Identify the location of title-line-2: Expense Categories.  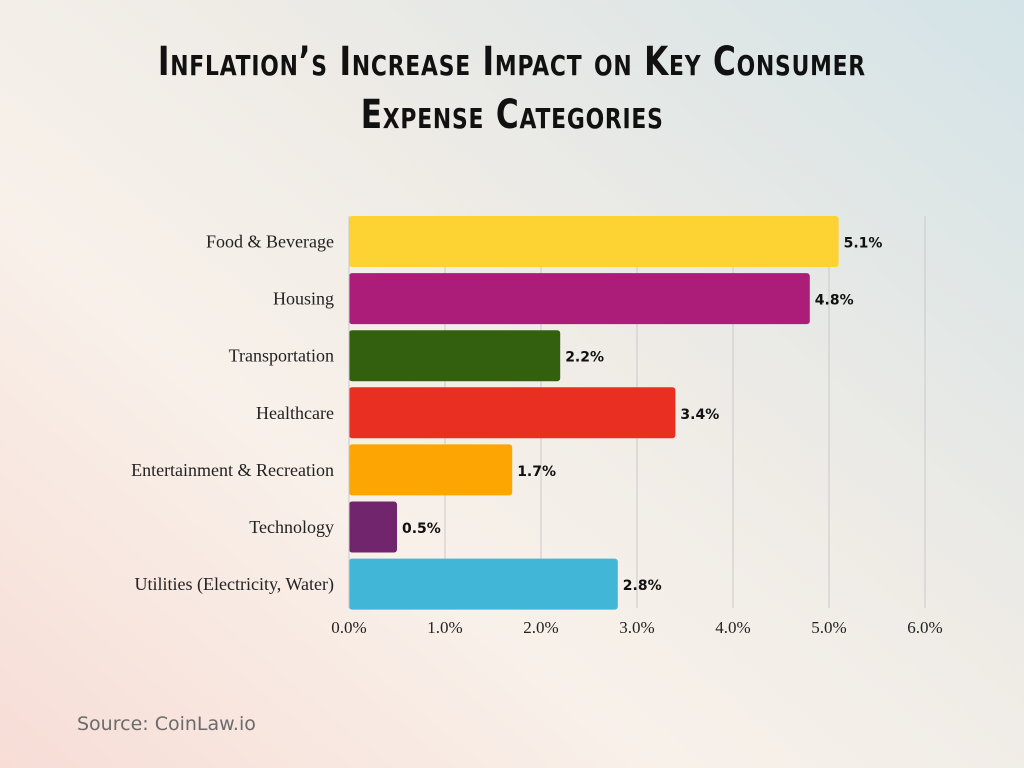
(512, 115).